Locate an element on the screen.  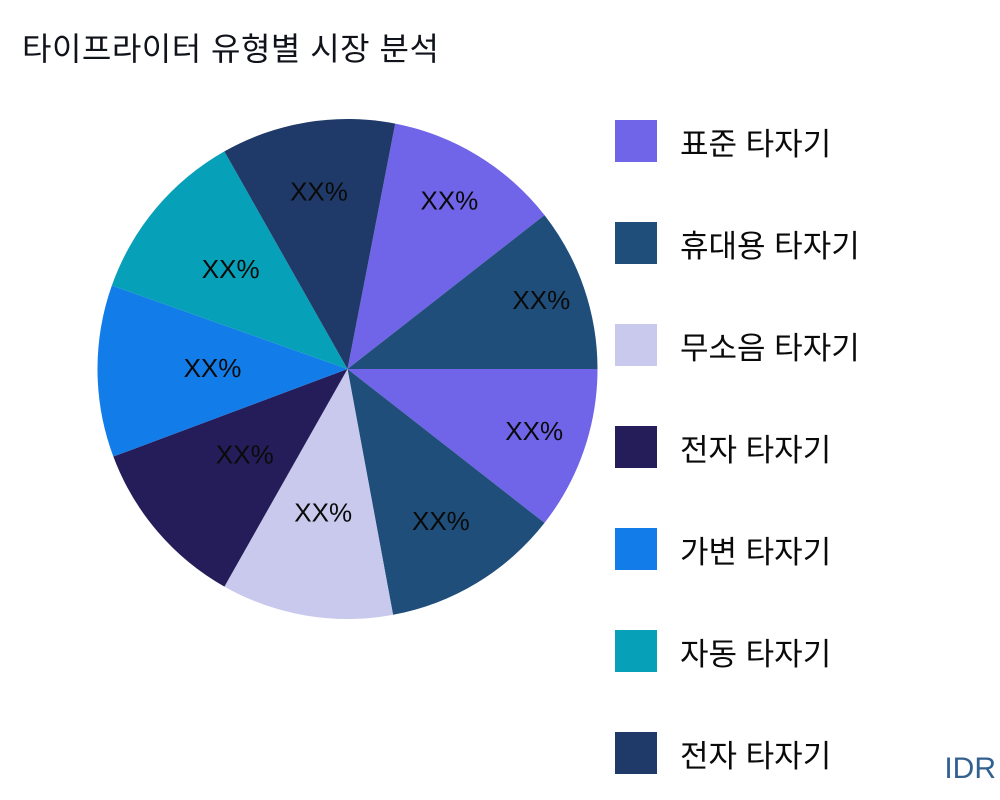
legend-label: 표준 타자기 is located at coordinates (756, 144).